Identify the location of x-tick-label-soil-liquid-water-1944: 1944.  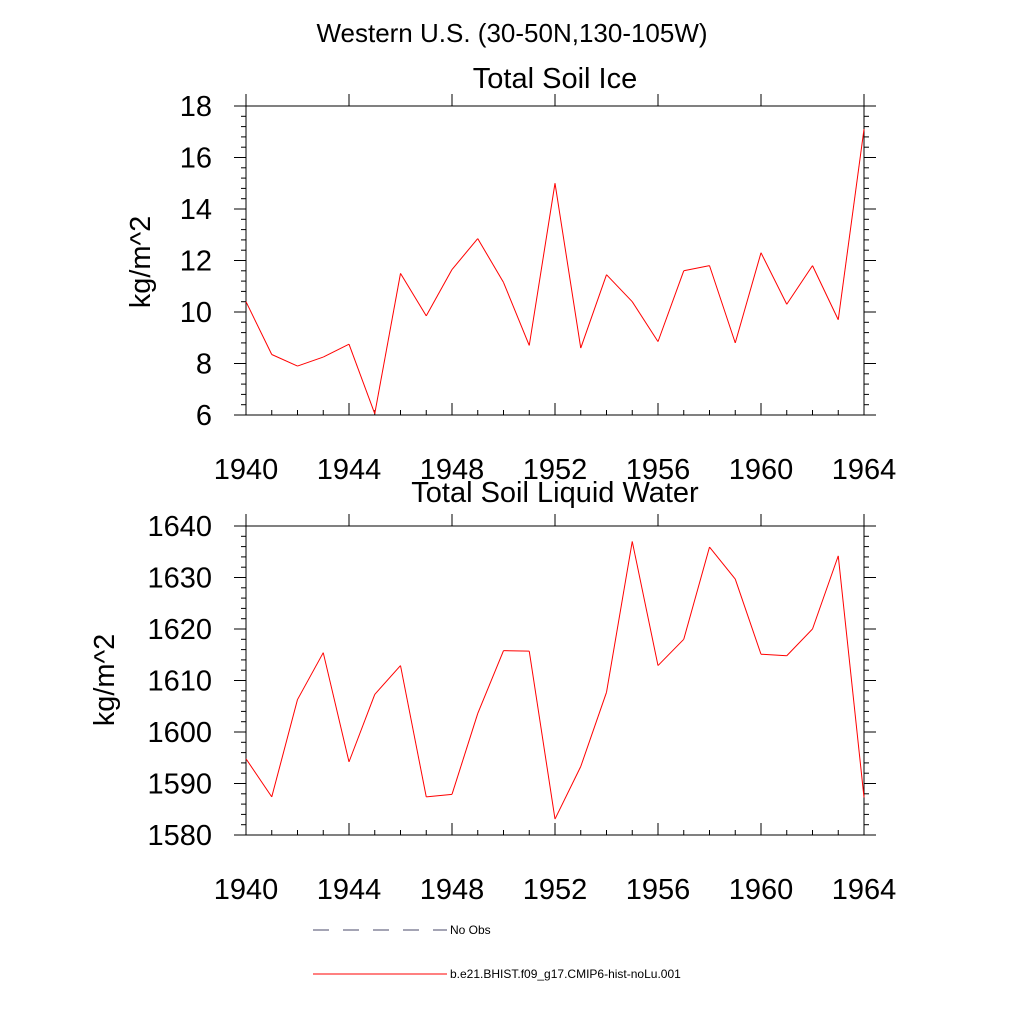
(349, 890).